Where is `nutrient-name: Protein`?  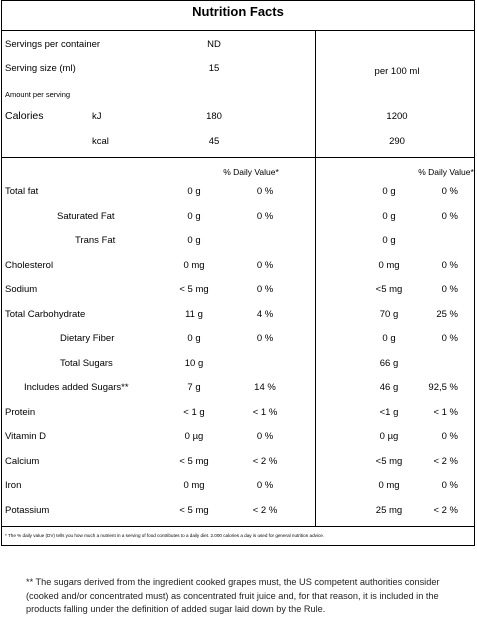
nutrient-name: Protein is located at coordinates (20, 412).